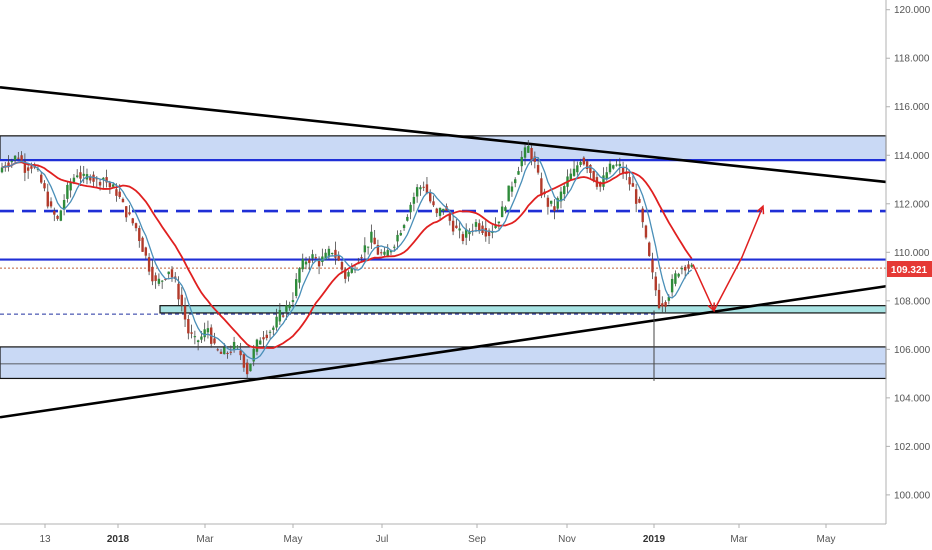 This screenshot has height=550, width=932. Describe the element at coordinates (912, 107) in the screenshot. I see `y-tick-label: 116.000` at that location.